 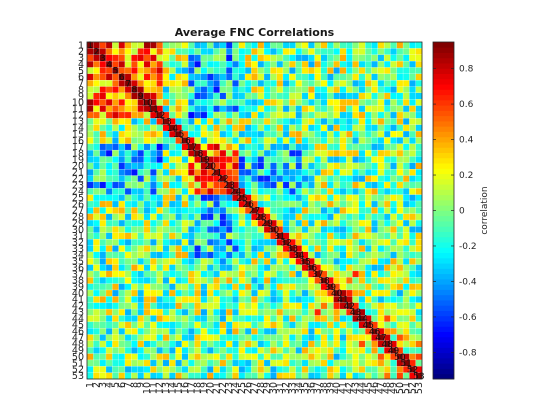 I want to click on y-tick-label: 29, so click(x=78, y=223).